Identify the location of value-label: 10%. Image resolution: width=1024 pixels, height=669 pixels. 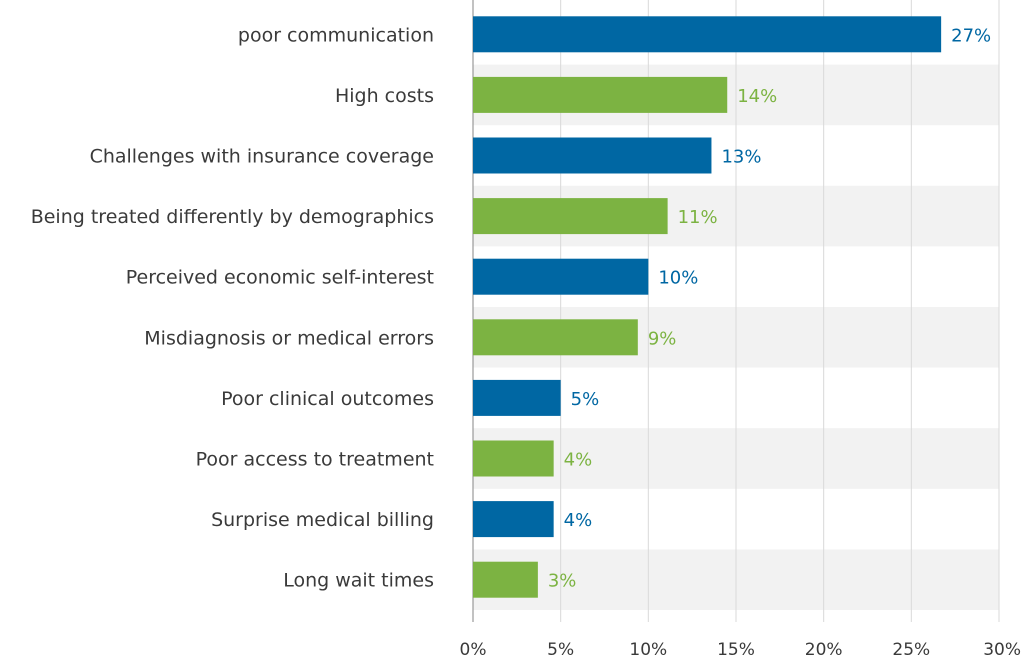
(678, 278).